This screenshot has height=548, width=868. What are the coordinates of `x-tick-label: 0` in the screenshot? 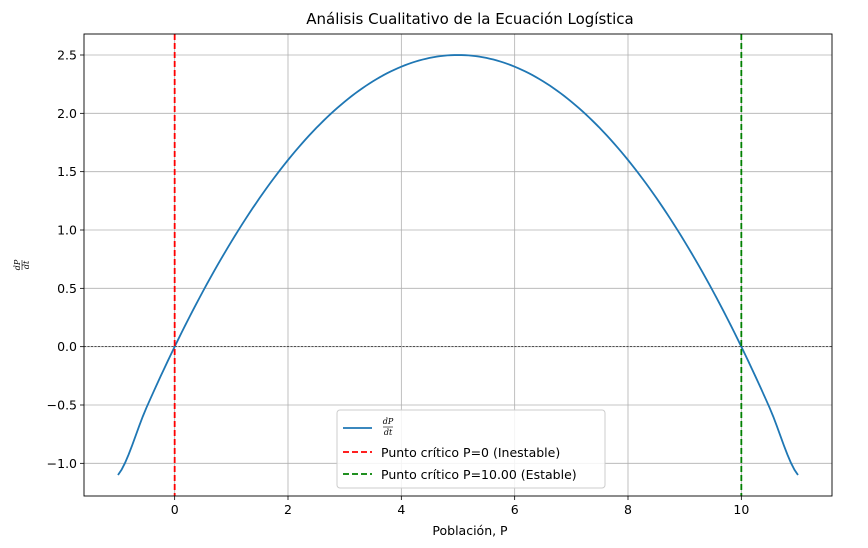 It's located at (175, 509).